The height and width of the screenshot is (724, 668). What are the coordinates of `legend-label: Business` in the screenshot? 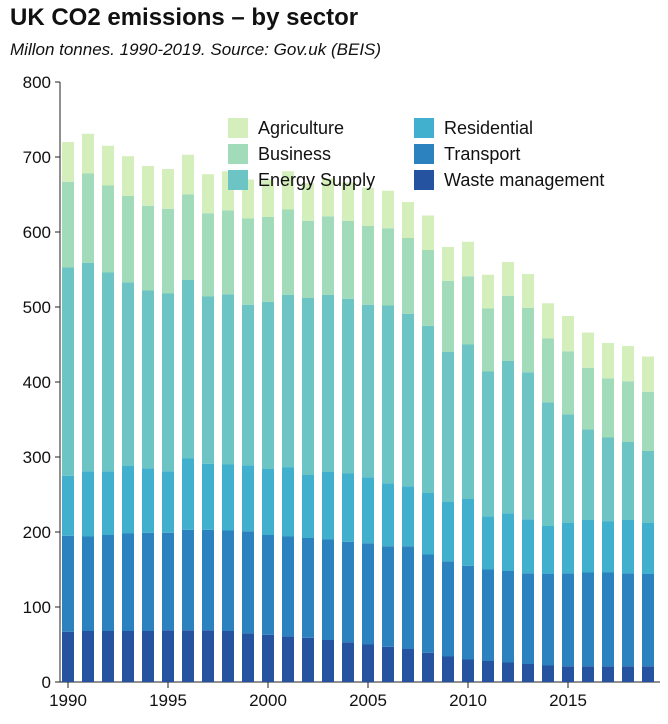 It's located at (294, 154).